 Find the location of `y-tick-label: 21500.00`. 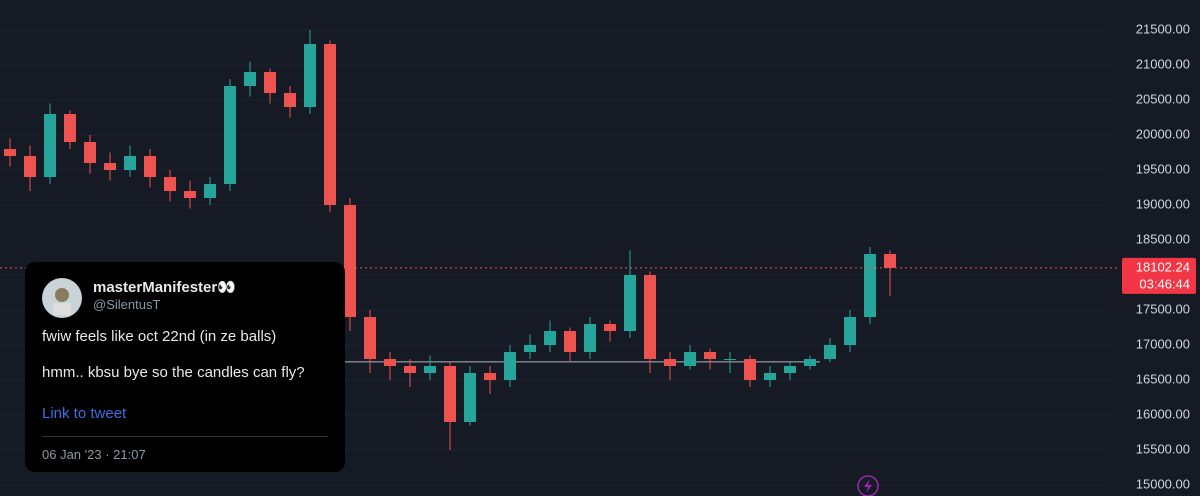

y-tick-label: 21500.00 is located at coordinates (1163, 28).